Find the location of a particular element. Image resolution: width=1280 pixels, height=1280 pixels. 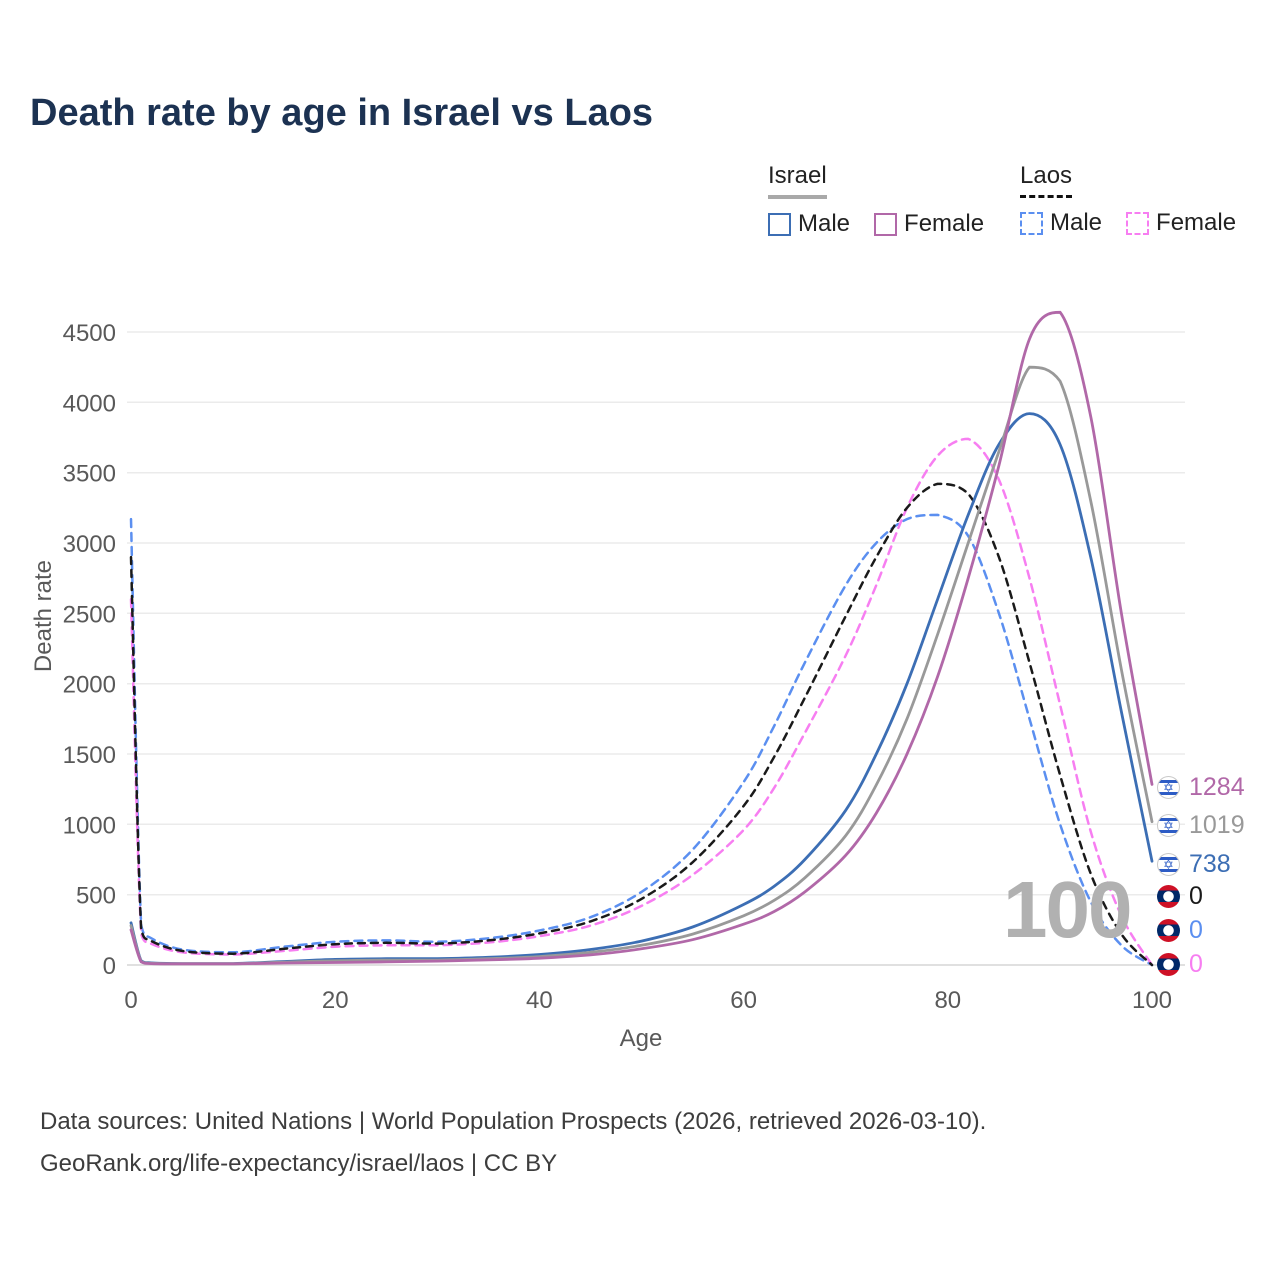

legend-israel-male-label: Male is located at coordinates (824, 223).